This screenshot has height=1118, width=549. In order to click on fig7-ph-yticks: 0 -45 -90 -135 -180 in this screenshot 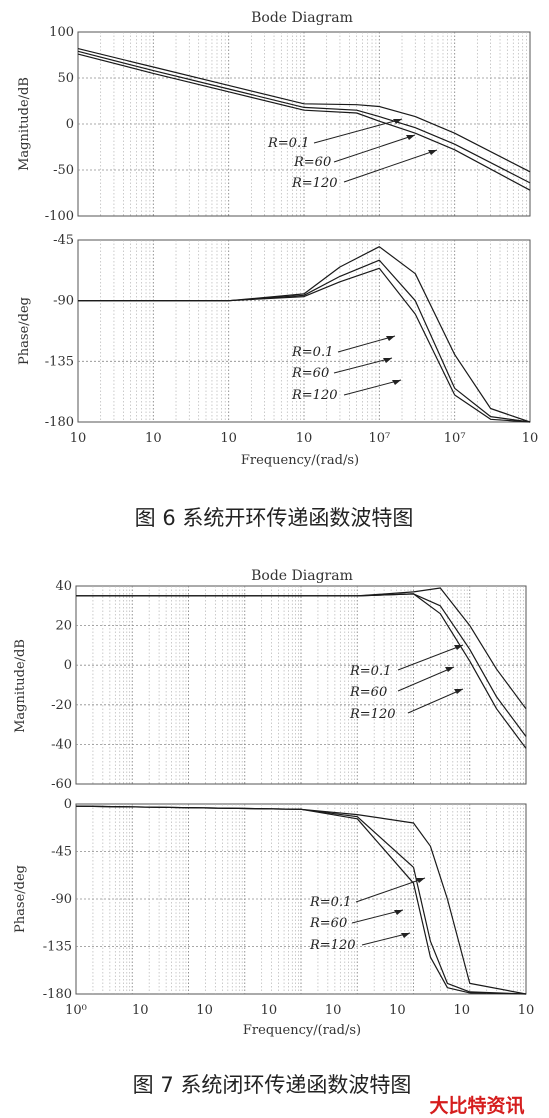, I will do `click(57, 899)`.